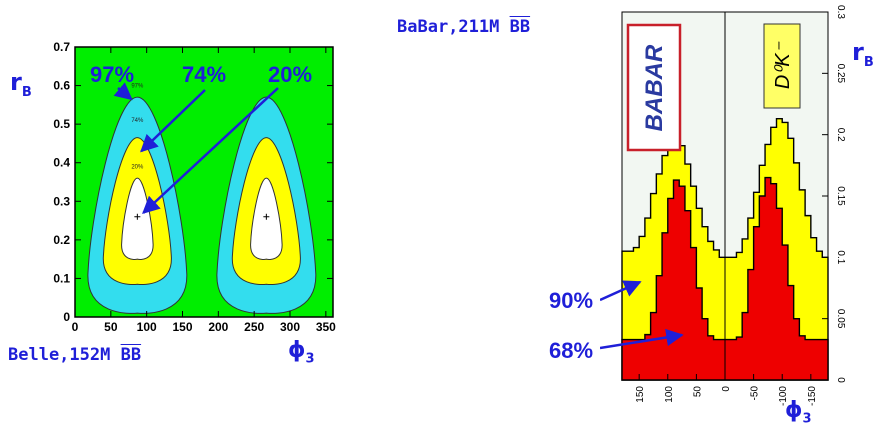 This screenshot has width=879, height=431. What do you see at coordinates (218, 327) in the screenshot?
I see `belle-x-tick-200: 200` at bounding box center [218, 327].